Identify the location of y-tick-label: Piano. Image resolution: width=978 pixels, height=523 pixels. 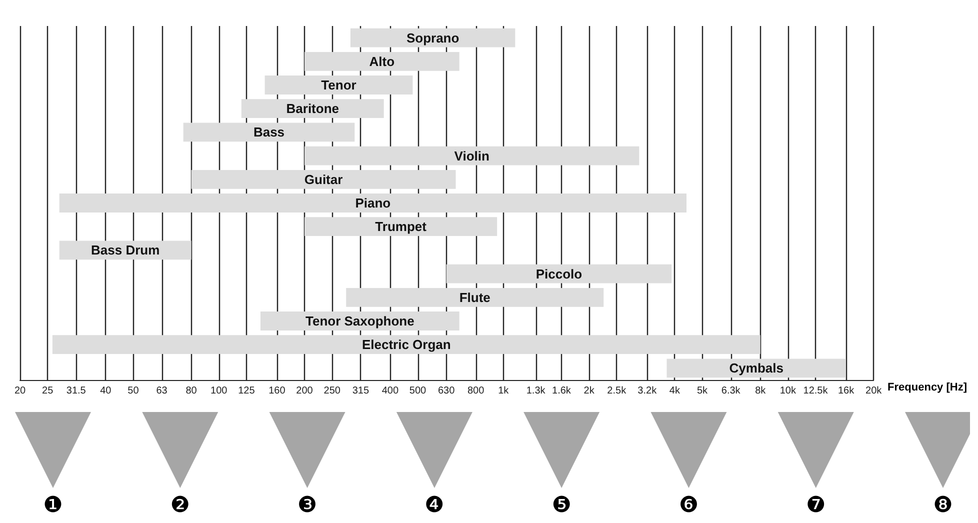
(373, 203).